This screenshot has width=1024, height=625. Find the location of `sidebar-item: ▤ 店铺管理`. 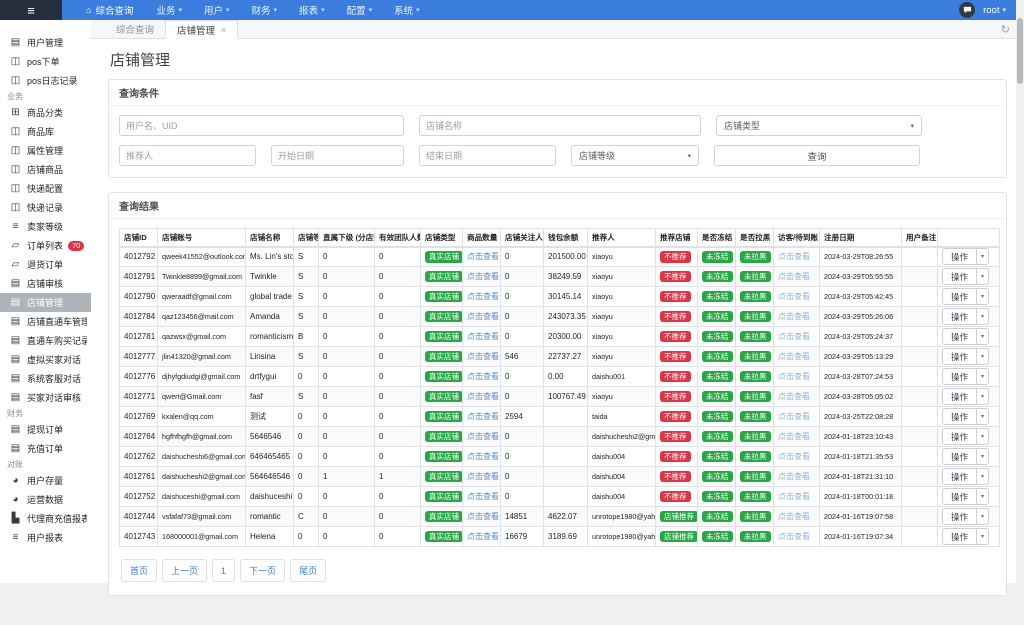

sidebar-item: ▤ 店铺管理 is located at coordinates (45, 302).